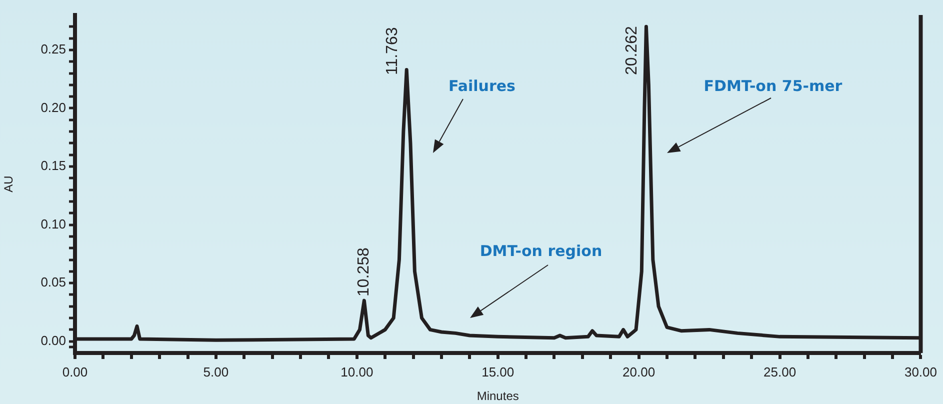 The image size is (943, 404). Describe the element at coordinates (773, 86) in the screenshot. I see `annotation: FDMT-on 75-mer` at that location.